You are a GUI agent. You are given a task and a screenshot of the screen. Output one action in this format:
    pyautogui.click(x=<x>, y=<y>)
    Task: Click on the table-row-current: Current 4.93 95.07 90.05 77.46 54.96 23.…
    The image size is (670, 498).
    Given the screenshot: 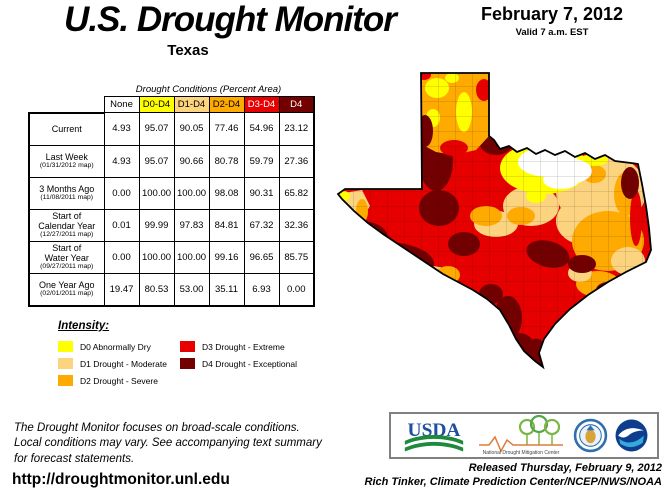 What is the action you would take?
    pyautogui.click(x=171, y=128)
    